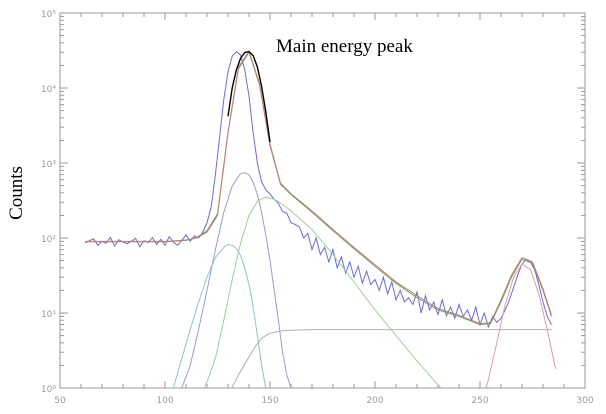  What do you see at coordinates (374, 401) in the screenshot?
I see `x-tick-label: 200` at bounding box center [374, 401].